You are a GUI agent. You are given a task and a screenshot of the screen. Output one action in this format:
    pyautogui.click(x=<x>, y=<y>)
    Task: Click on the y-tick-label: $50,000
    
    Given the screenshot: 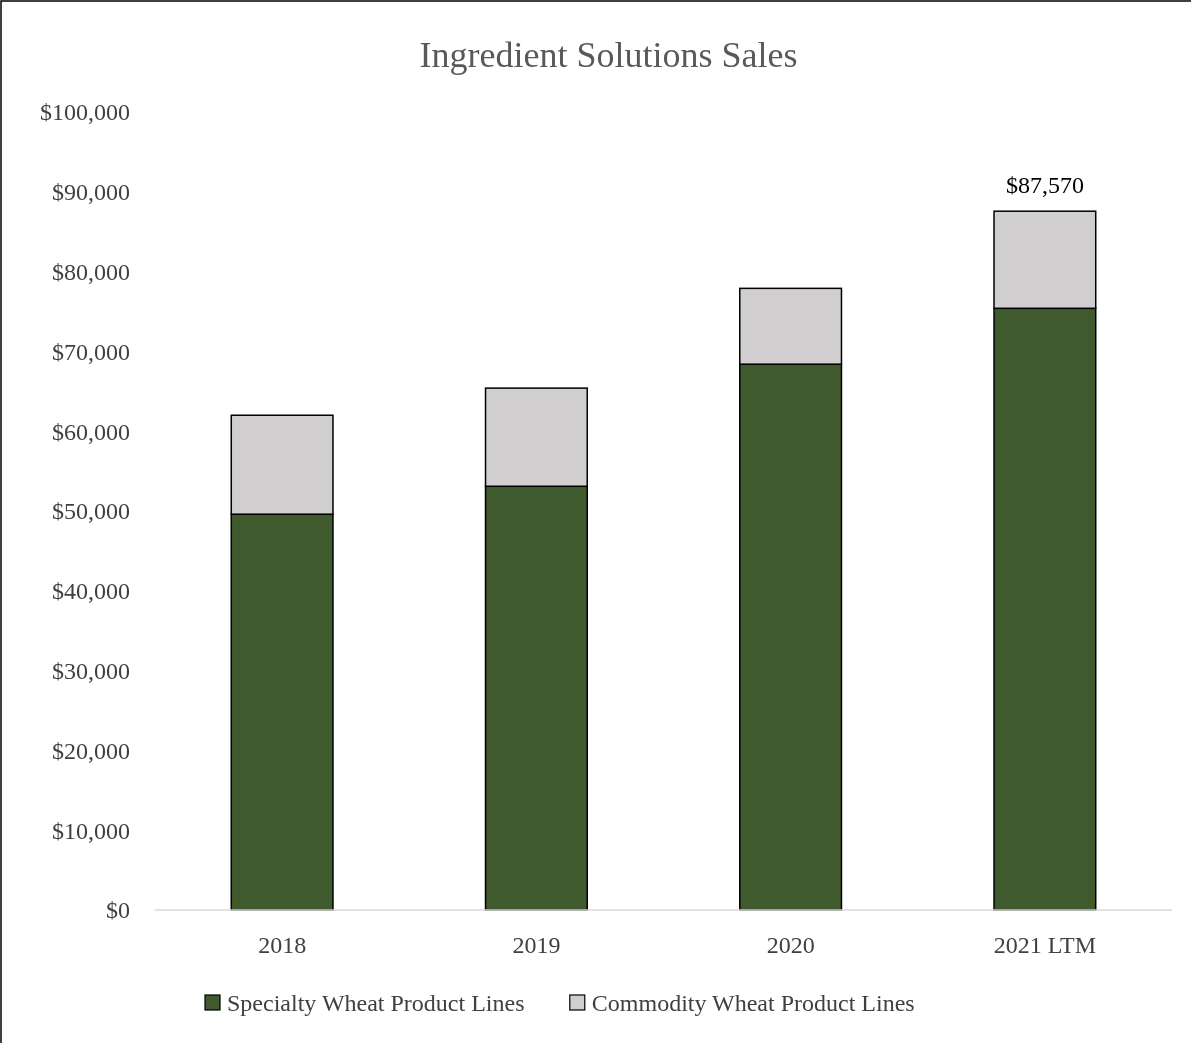 What is the action you would take?
    pyautogui.click(x=91, y=511)
    